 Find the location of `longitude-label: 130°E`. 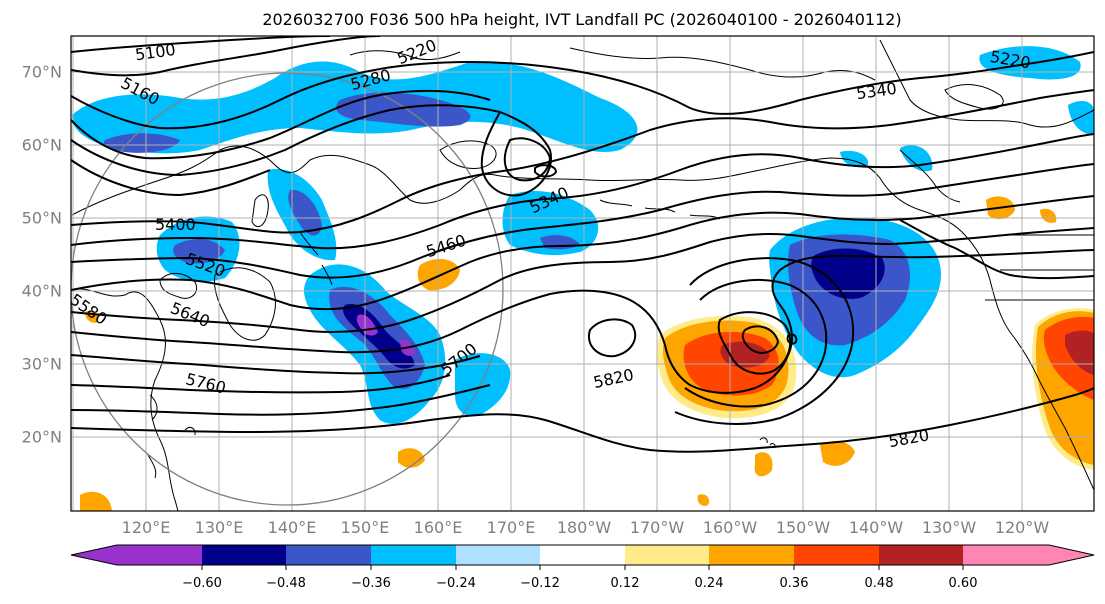

longitude-label: 130°E is located at coordinates (219, 527).